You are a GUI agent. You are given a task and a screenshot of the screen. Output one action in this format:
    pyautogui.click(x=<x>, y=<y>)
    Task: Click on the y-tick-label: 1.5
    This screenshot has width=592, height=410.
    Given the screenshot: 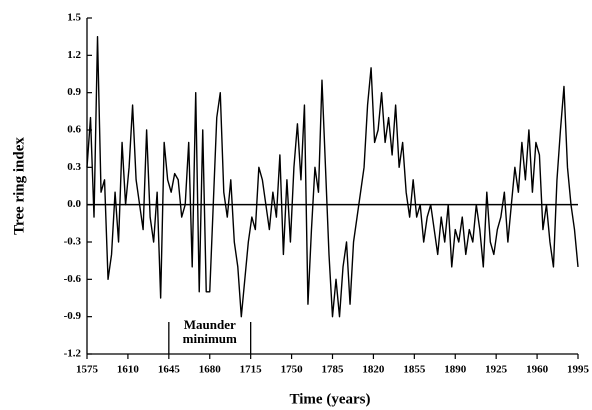 What is the action you would take?
    pyautogui.click(x=74, y=18)
    